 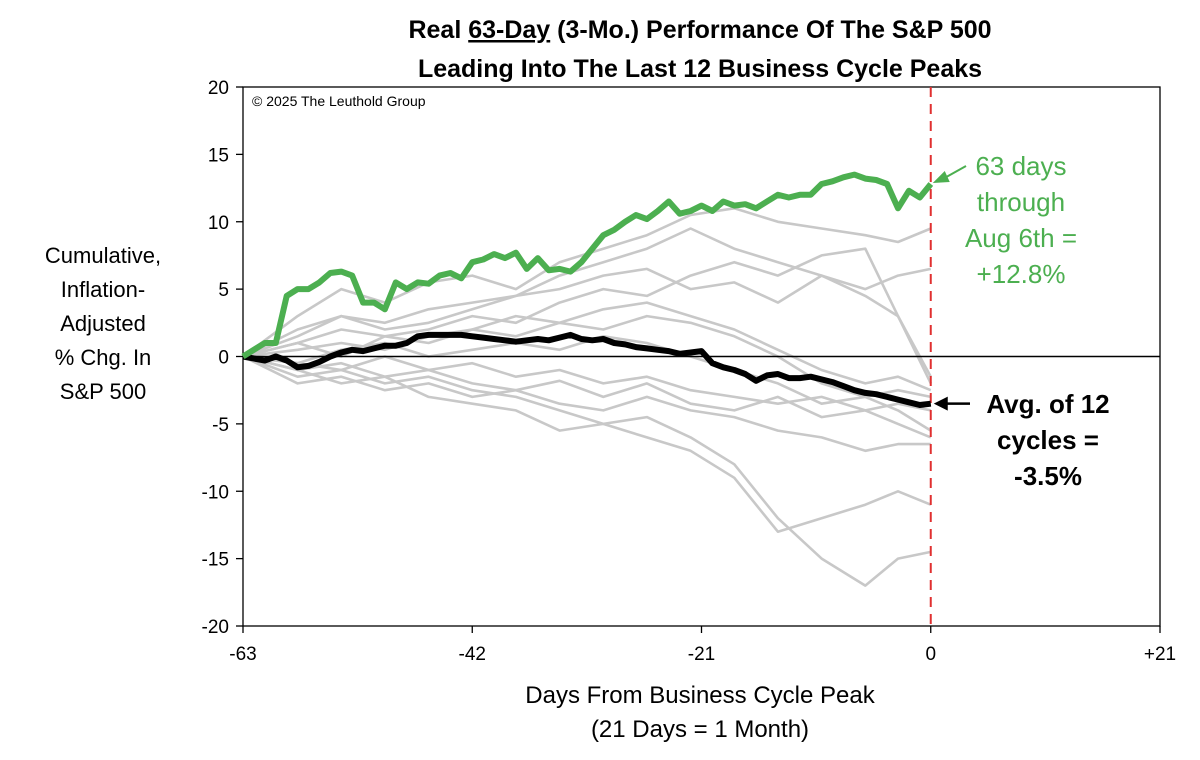 I want to click on average-cycles-line, so click(x=587, y=369).